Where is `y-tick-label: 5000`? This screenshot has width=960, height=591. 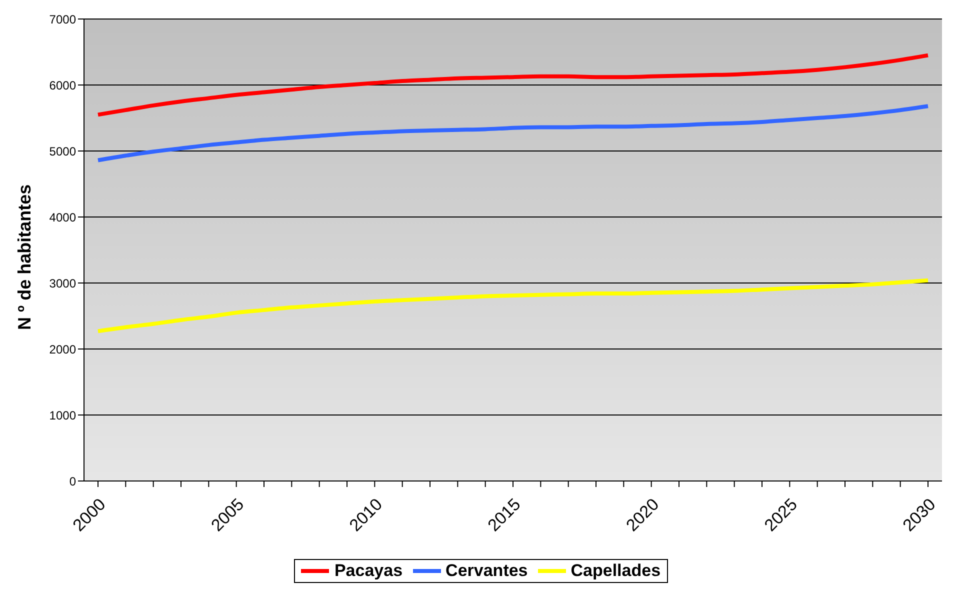
y-tick-label: 5000 is located at coordinates (62, 151).